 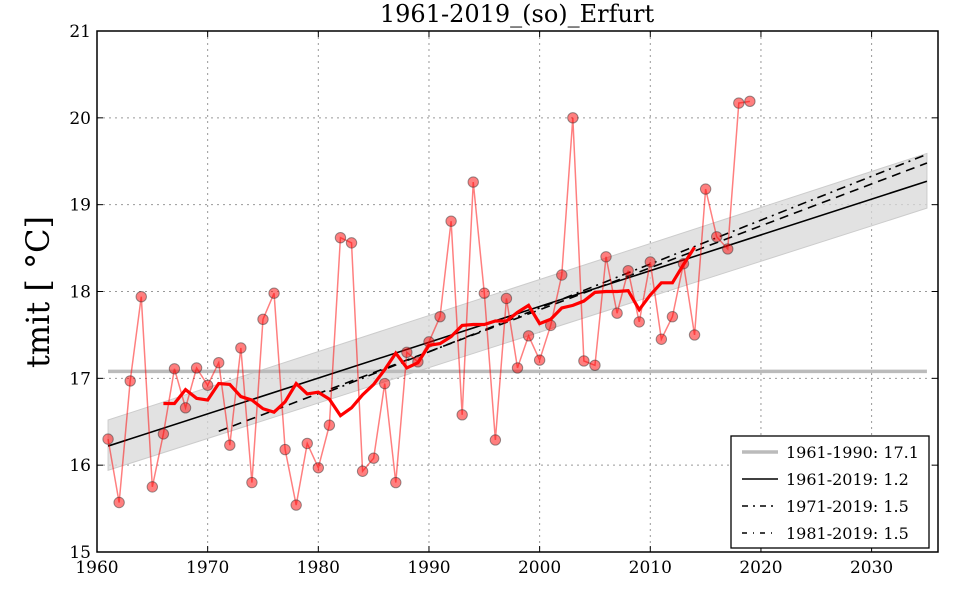 I want to click on x-tick-label: 1990, so click(x=428, y=568).